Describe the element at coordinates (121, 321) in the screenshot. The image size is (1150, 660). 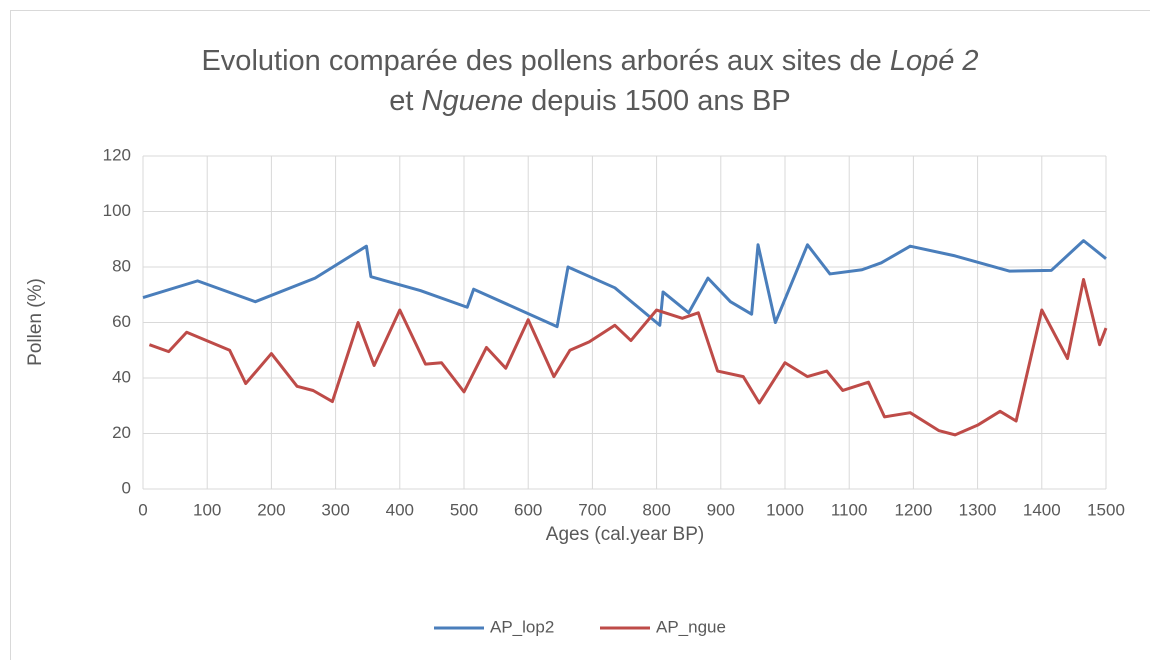
I see `y-tick-label: 60` at that location.